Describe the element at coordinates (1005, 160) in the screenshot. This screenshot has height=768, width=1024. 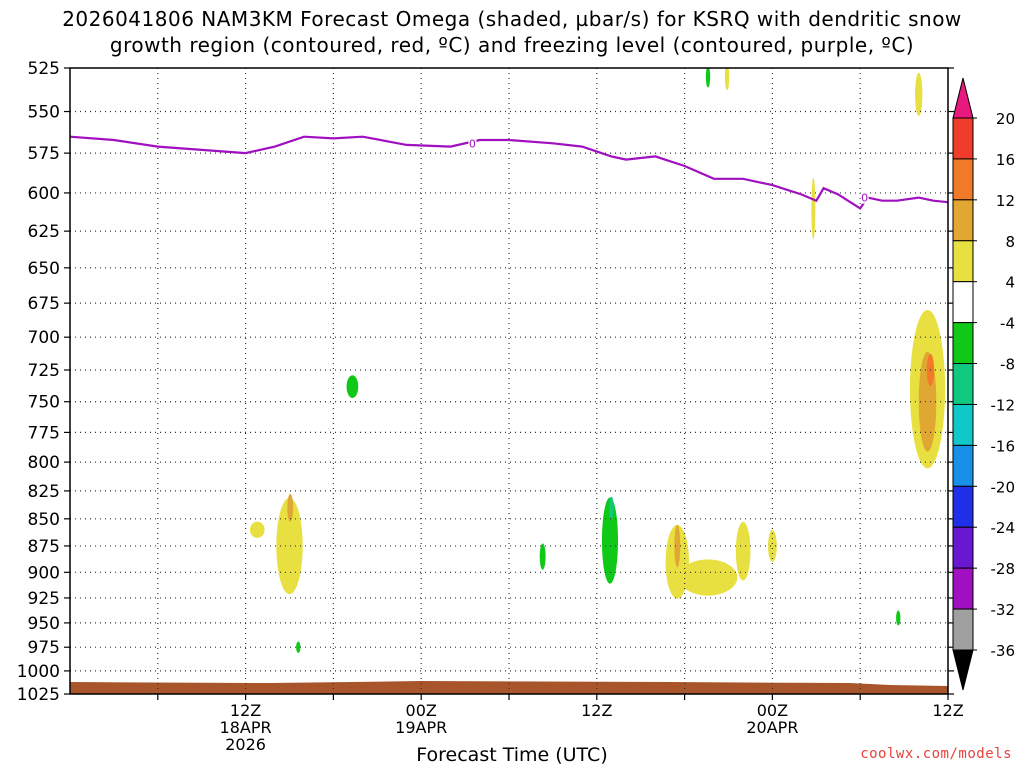
I see `colorbar-label: 16` at that location.